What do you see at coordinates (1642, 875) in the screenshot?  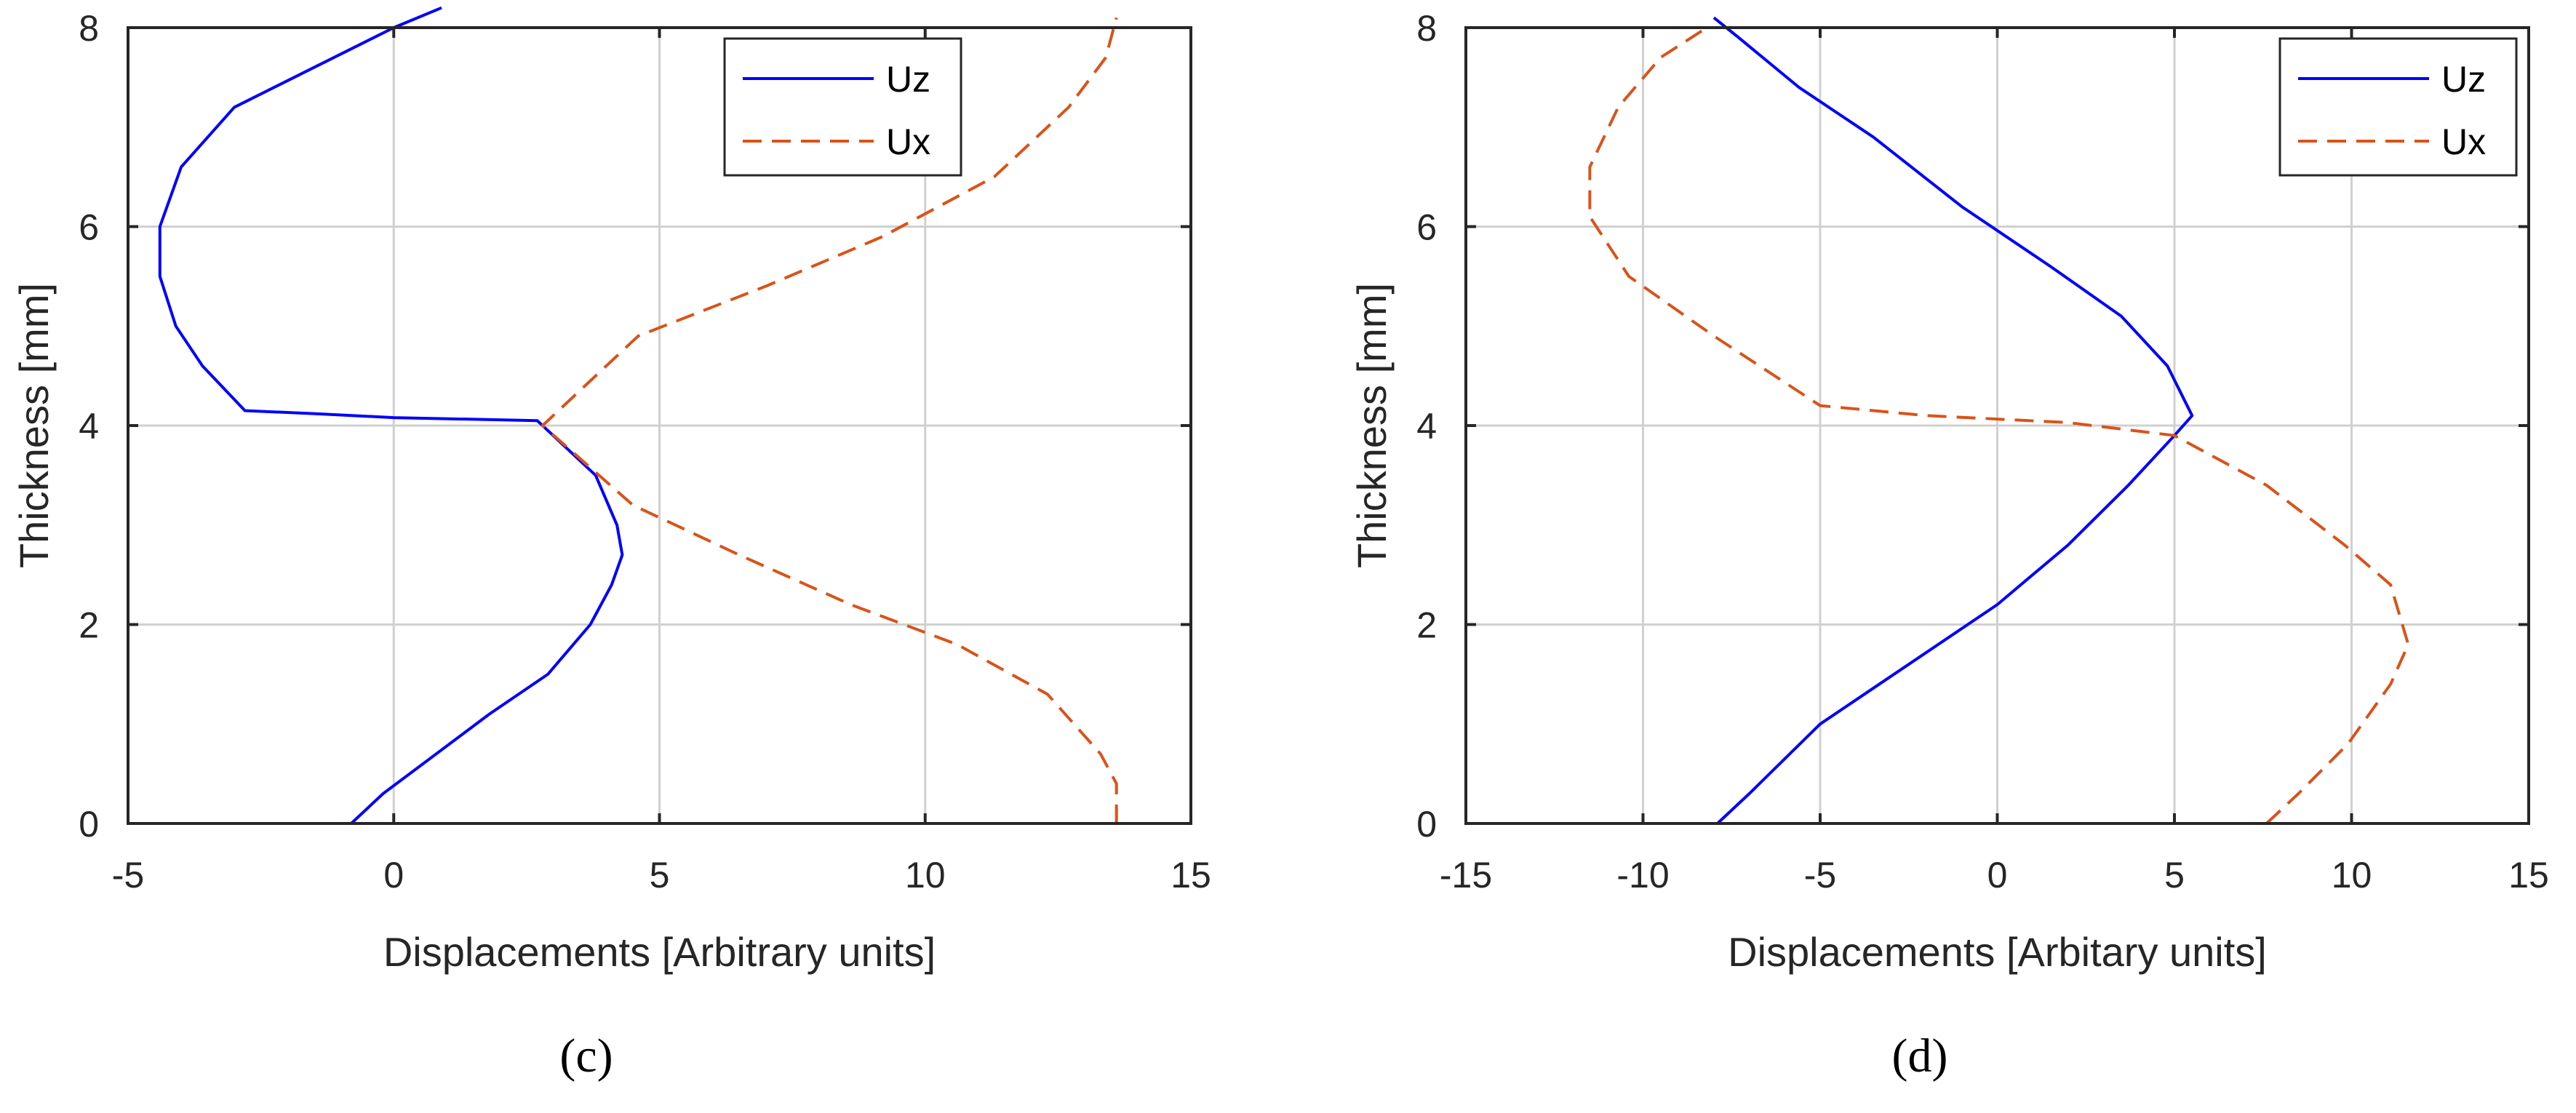 I see `x-tick-label: -10` at bounding box center [1642, 875].